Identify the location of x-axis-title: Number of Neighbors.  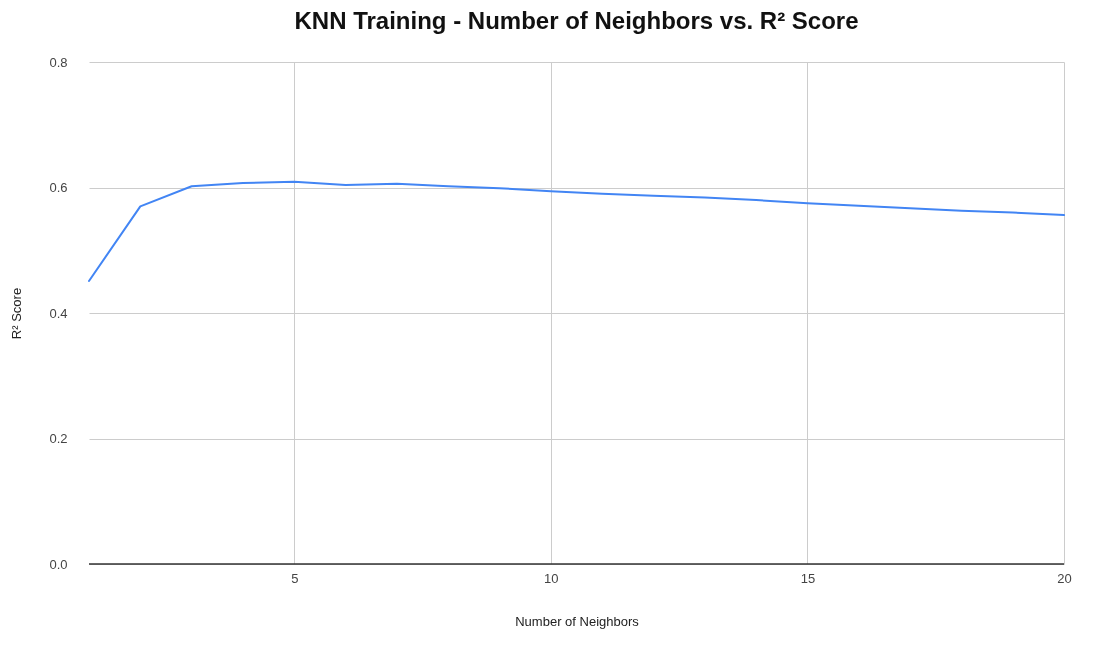
(577, 621).